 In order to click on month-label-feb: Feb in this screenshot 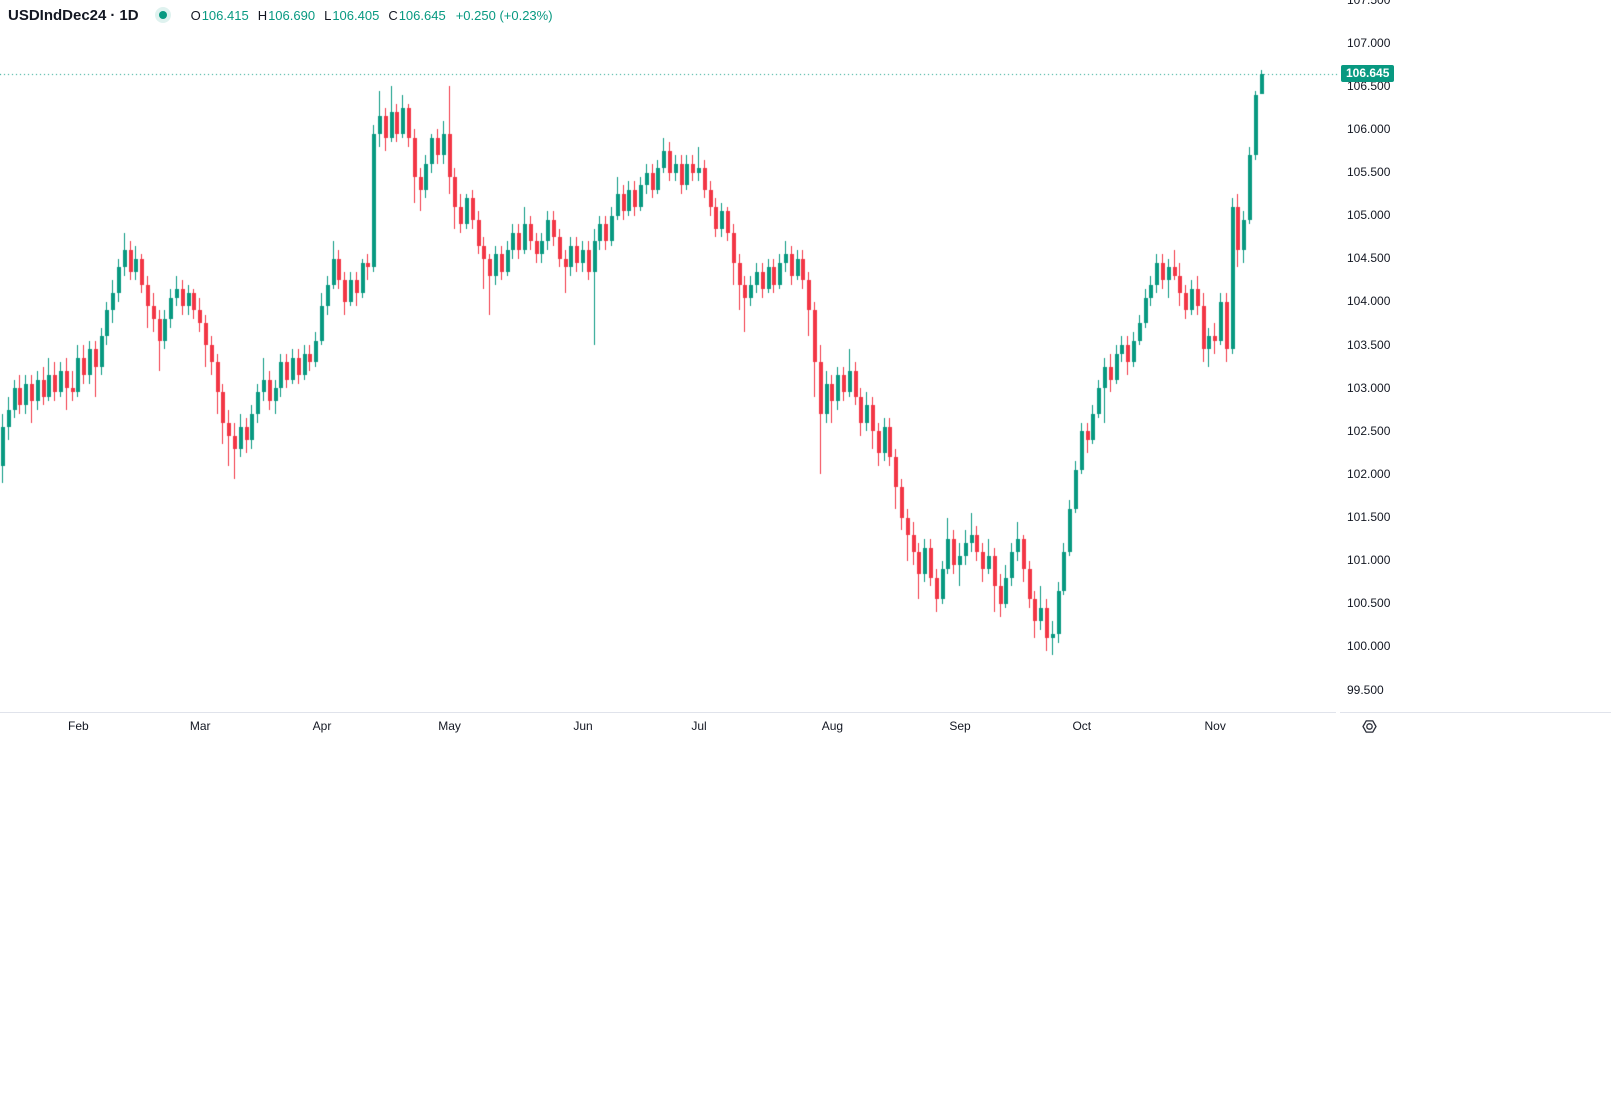, I will do `click(78, 726)`.